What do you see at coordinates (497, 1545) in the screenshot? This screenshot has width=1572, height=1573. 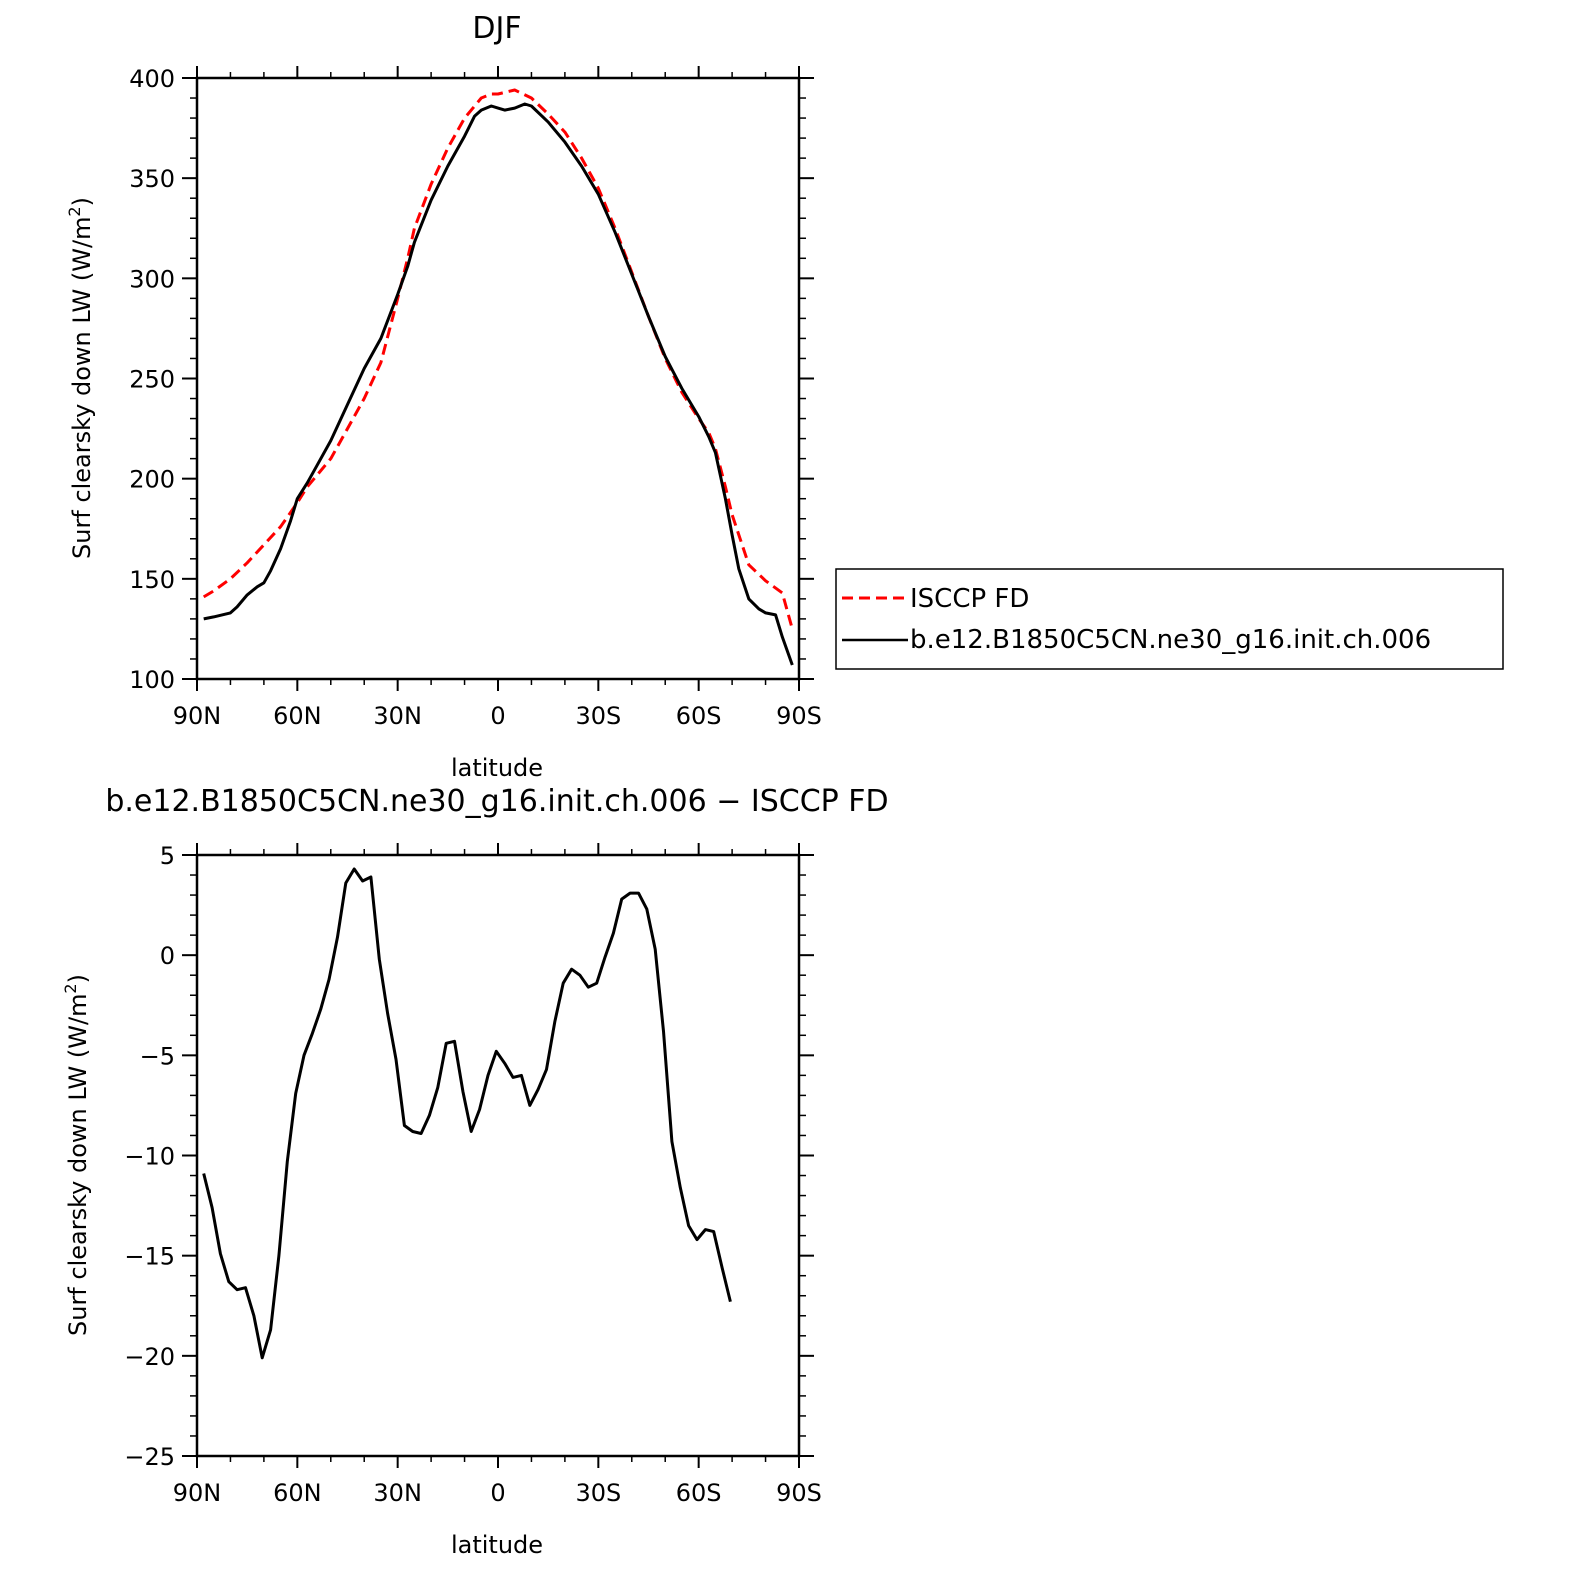 I see `panel-bottom-xlabel: latitude` at bounding box center [497, 1545].